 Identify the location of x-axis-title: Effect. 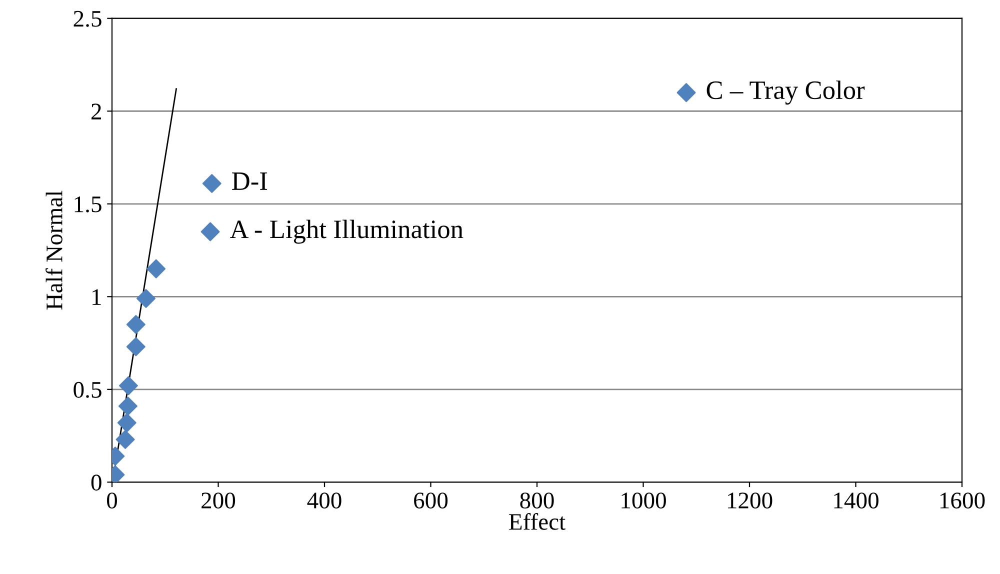
(537, 521).